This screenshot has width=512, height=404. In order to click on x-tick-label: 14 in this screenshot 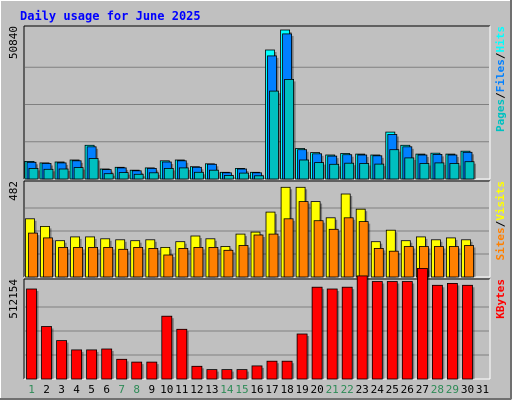, I will do `click(227, 389)`.